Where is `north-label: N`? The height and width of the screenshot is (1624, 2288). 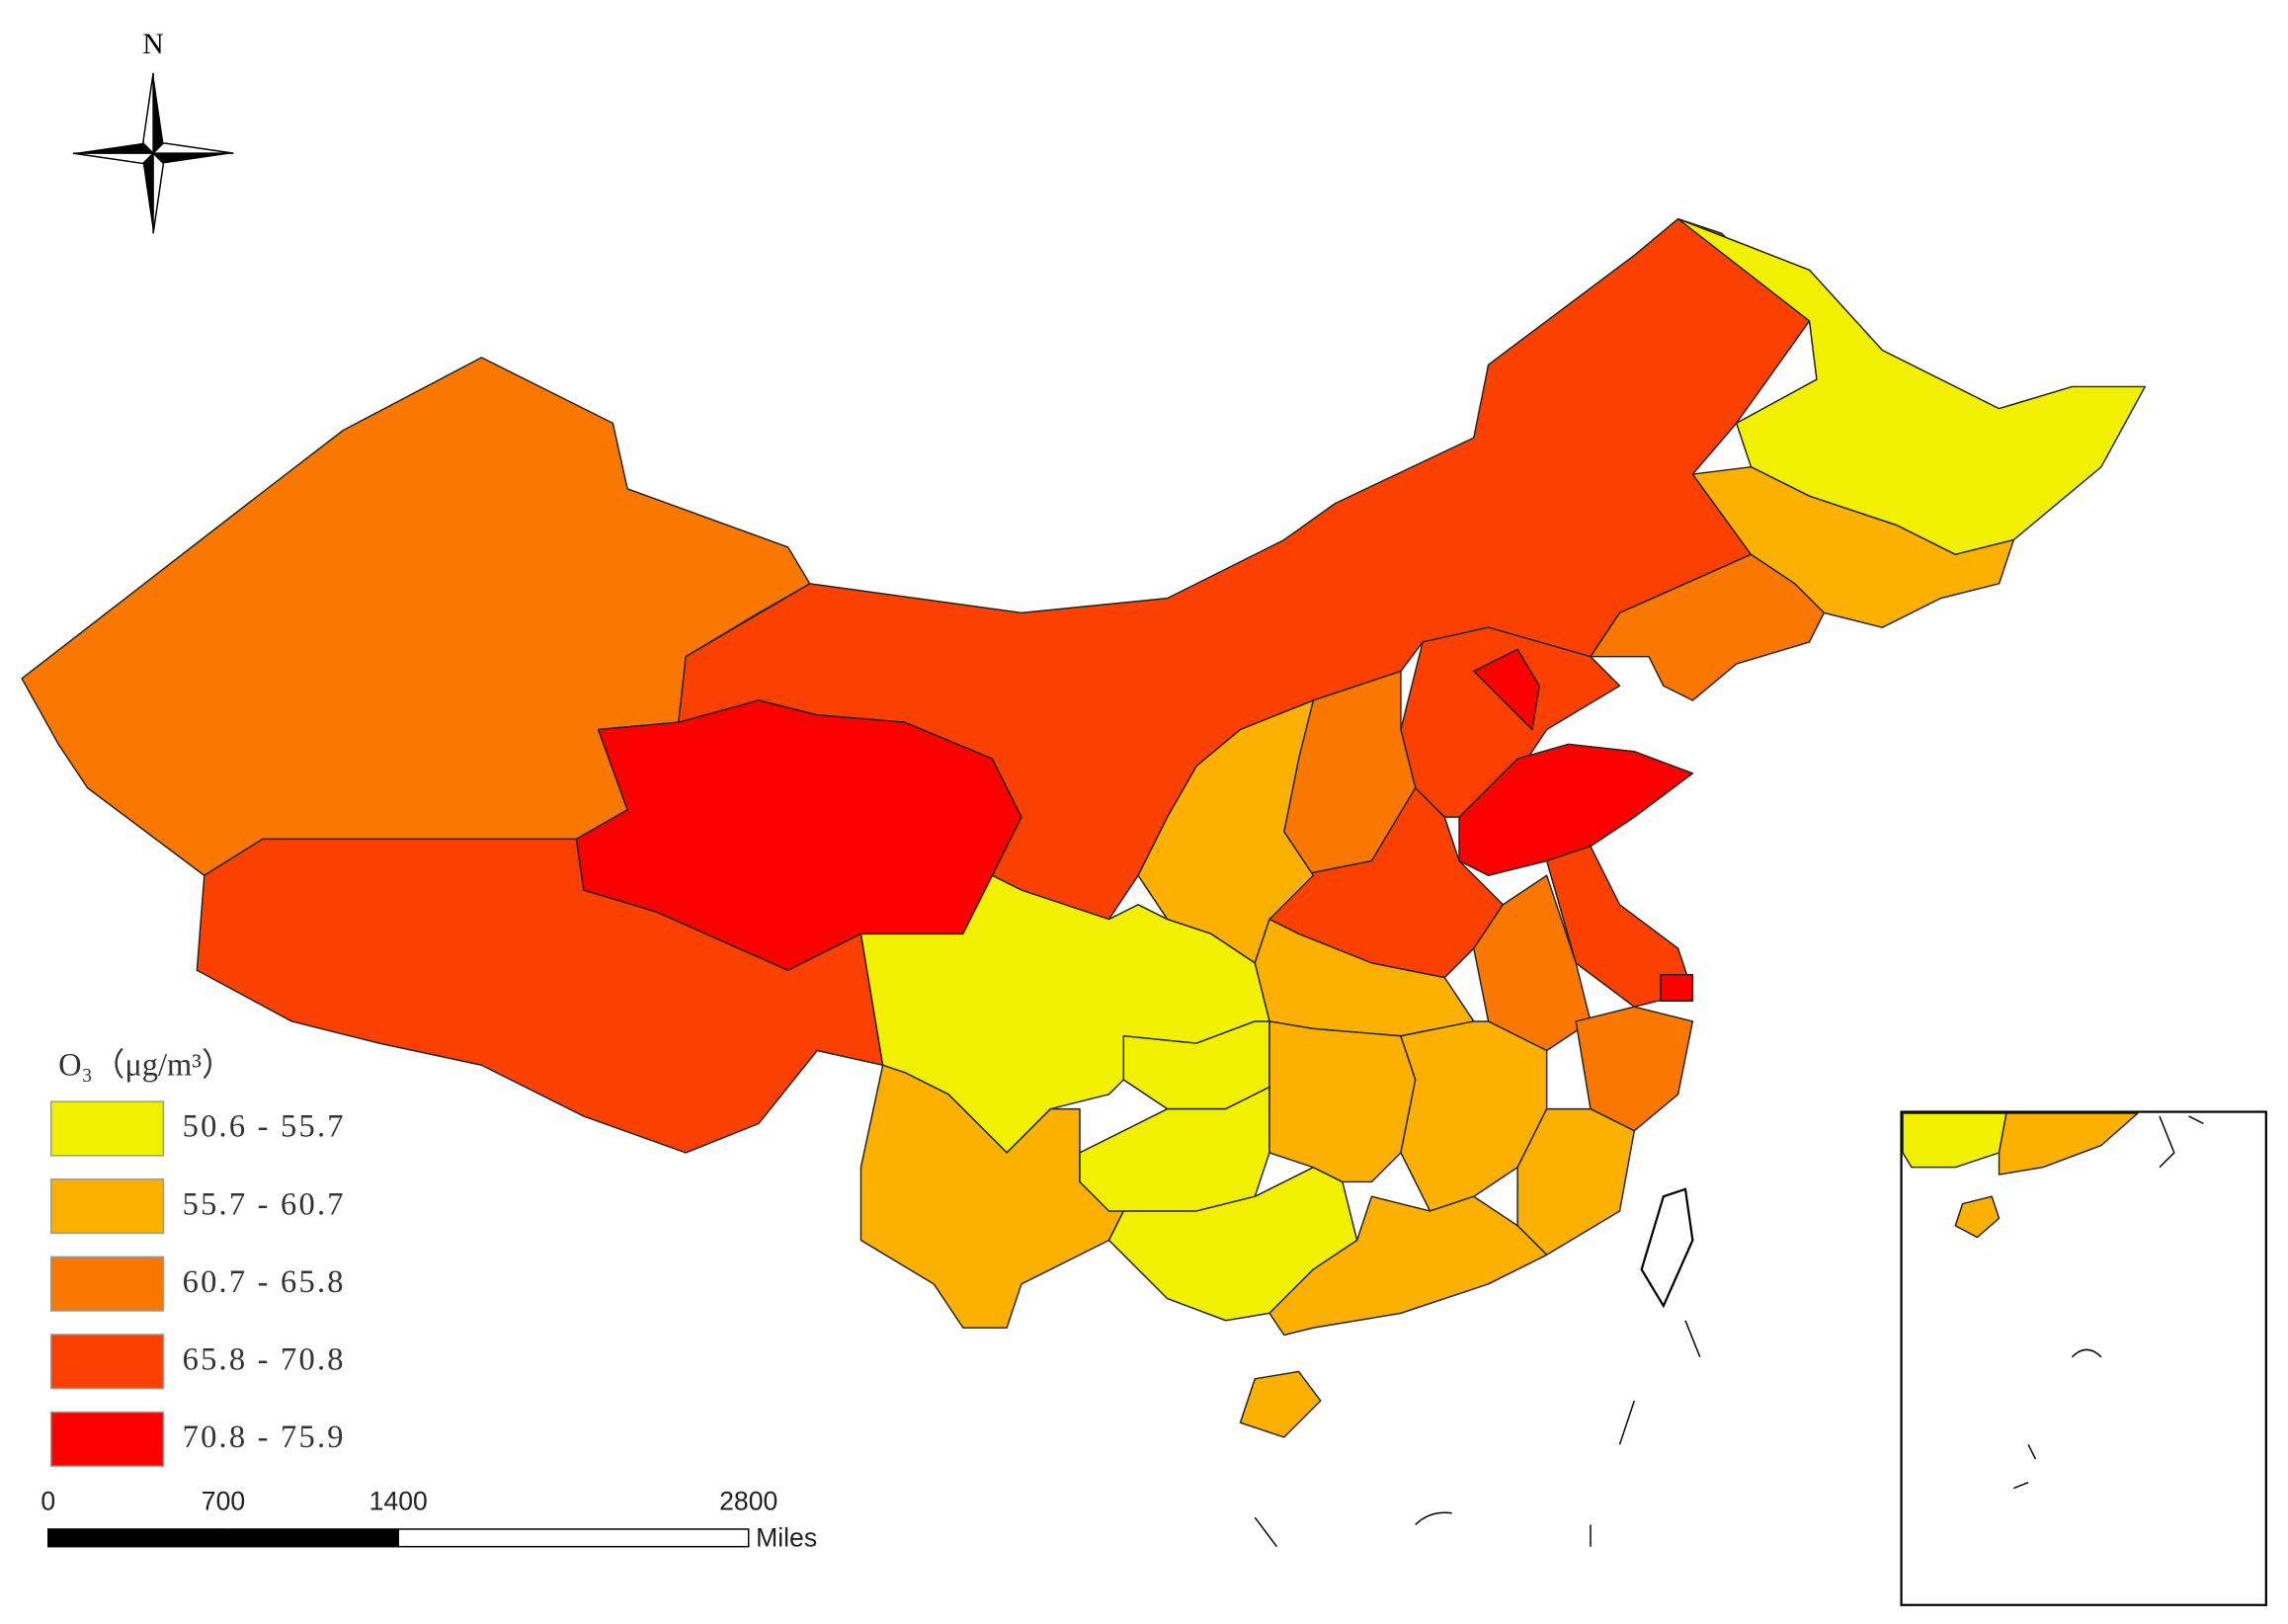
north-label: N is located at coordinates (152, 44).